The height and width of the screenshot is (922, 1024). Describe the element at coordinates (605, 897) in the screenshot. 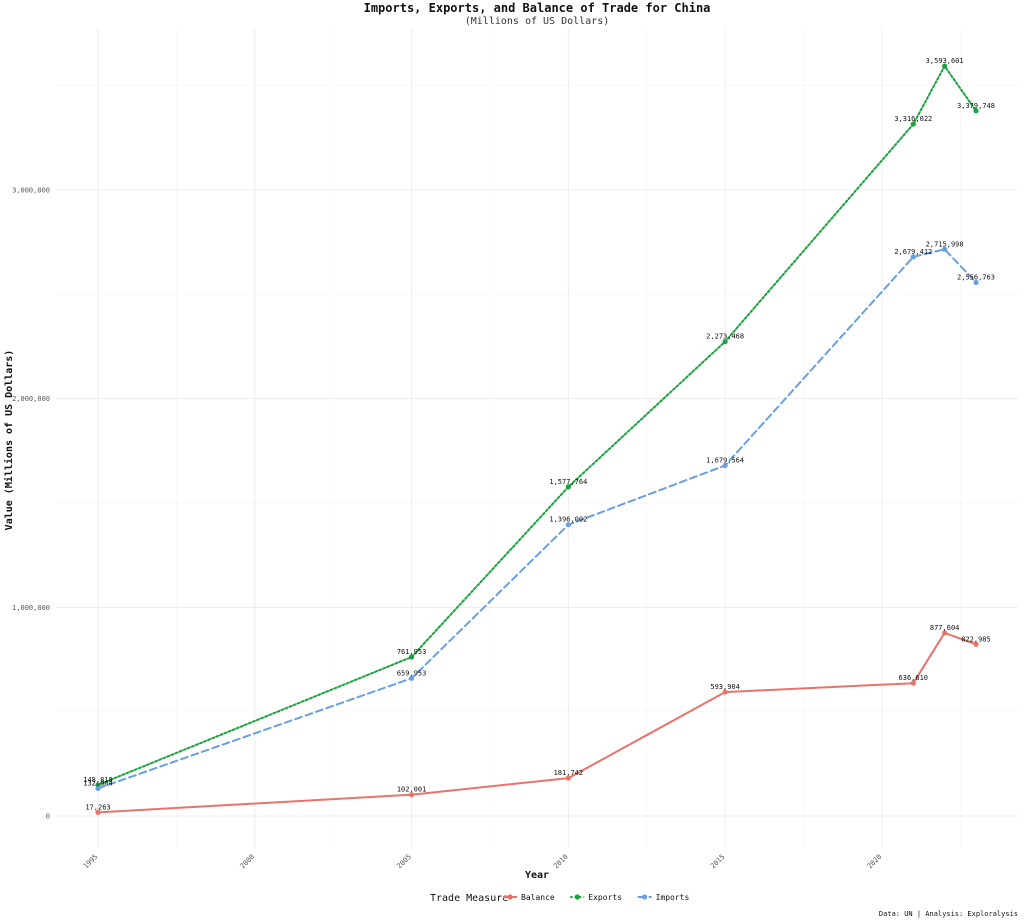

I see `legend-label-exports: Exports` at that location.